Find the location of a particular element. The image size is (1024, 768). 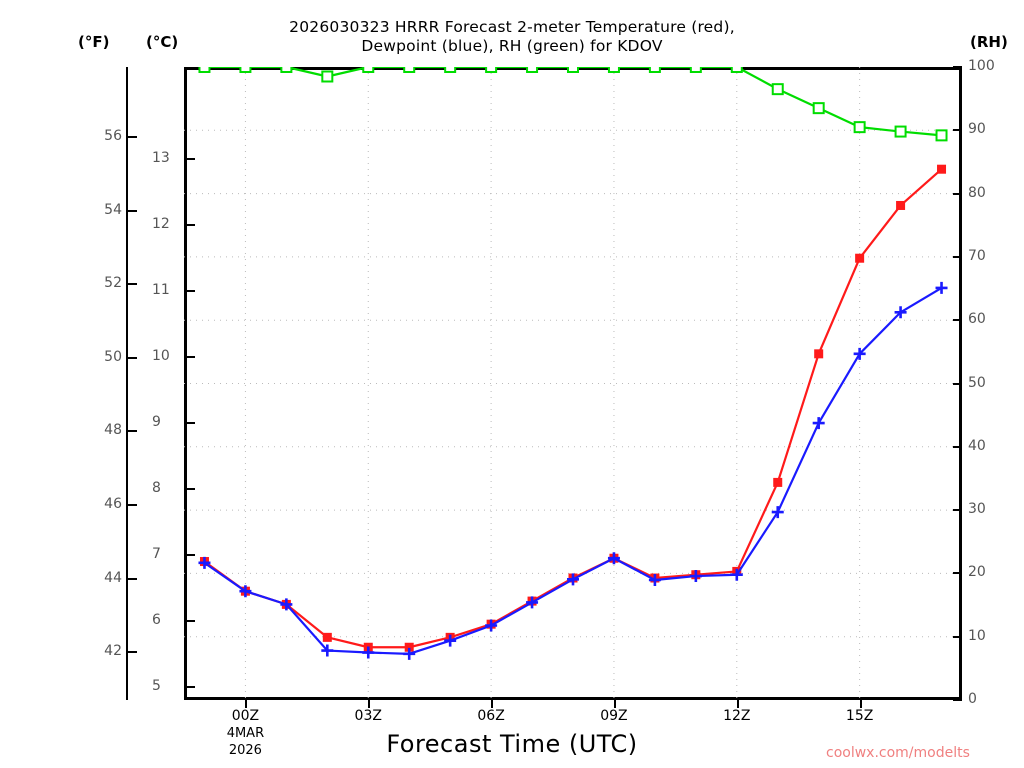

fahrenheit-tick: 54 is located at coordinates (113, 209).